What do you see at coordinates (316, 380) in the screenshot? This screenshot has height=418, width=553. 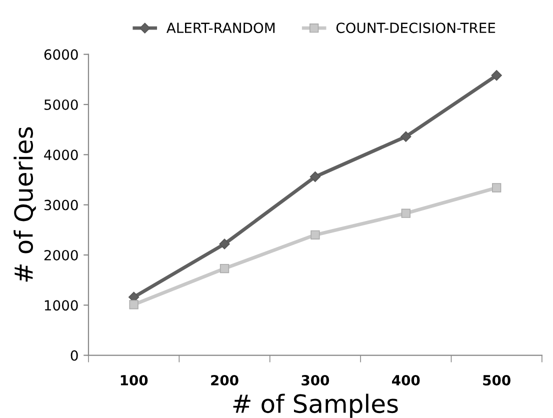 I see `x-tick-label: 300` at bounding box center [316, 380].